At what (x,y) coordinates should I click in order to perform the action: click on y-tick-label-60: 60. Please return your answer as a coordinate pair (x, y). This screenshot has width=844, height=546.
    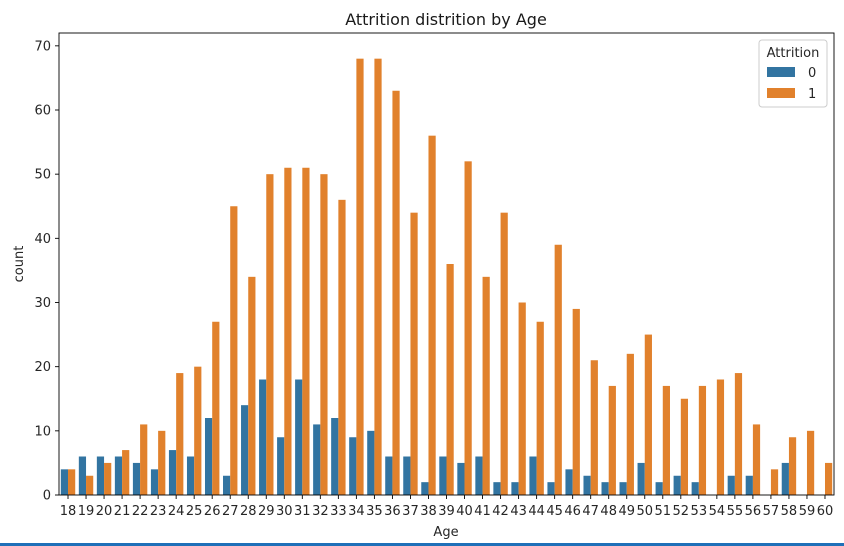
    Looking at the image, I should click on (42, 111).